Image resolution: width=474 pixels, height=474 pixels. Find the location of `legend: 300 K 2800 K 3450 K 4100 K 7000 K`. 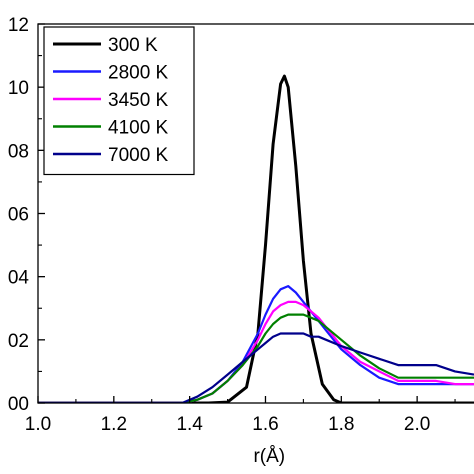

legend: 300 K 2800 K 3450 K 4100 K 7000 K is located at coordinates (119, 101).